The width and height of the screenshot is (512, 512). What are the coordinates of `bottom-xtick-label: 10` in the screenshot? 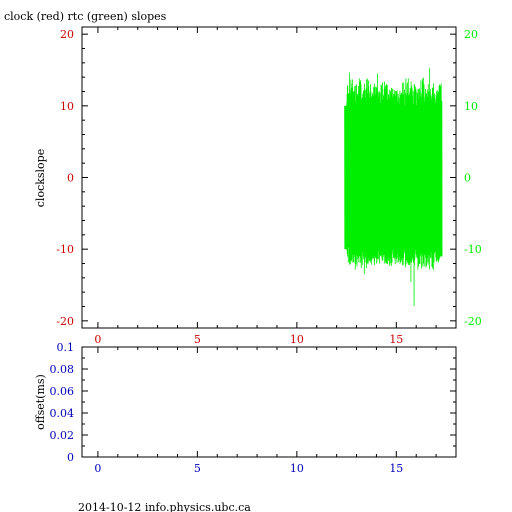 It's located at (297, 468).